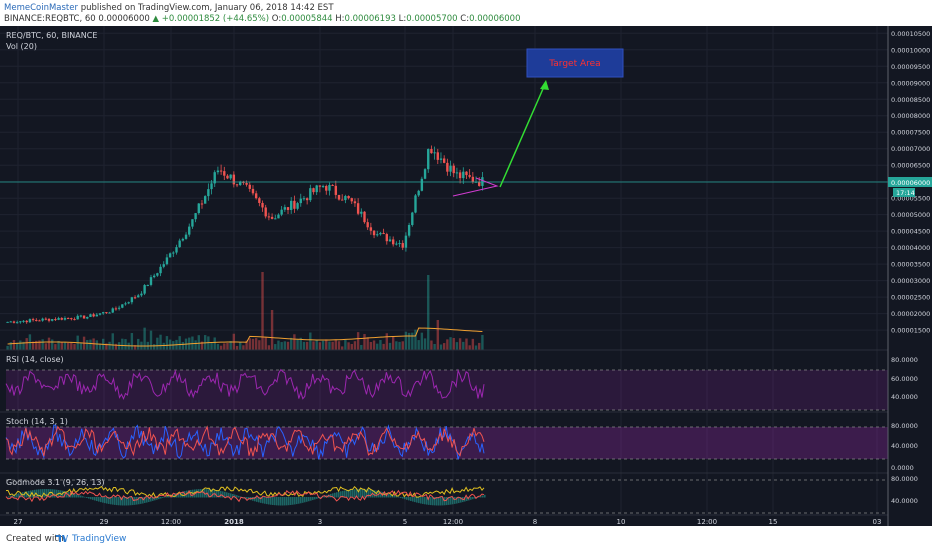  What do you see at coordinates (910, 281) in the screenshot?
I see `price-axis-label: 0.00003000` at bounding box center [910, 281].